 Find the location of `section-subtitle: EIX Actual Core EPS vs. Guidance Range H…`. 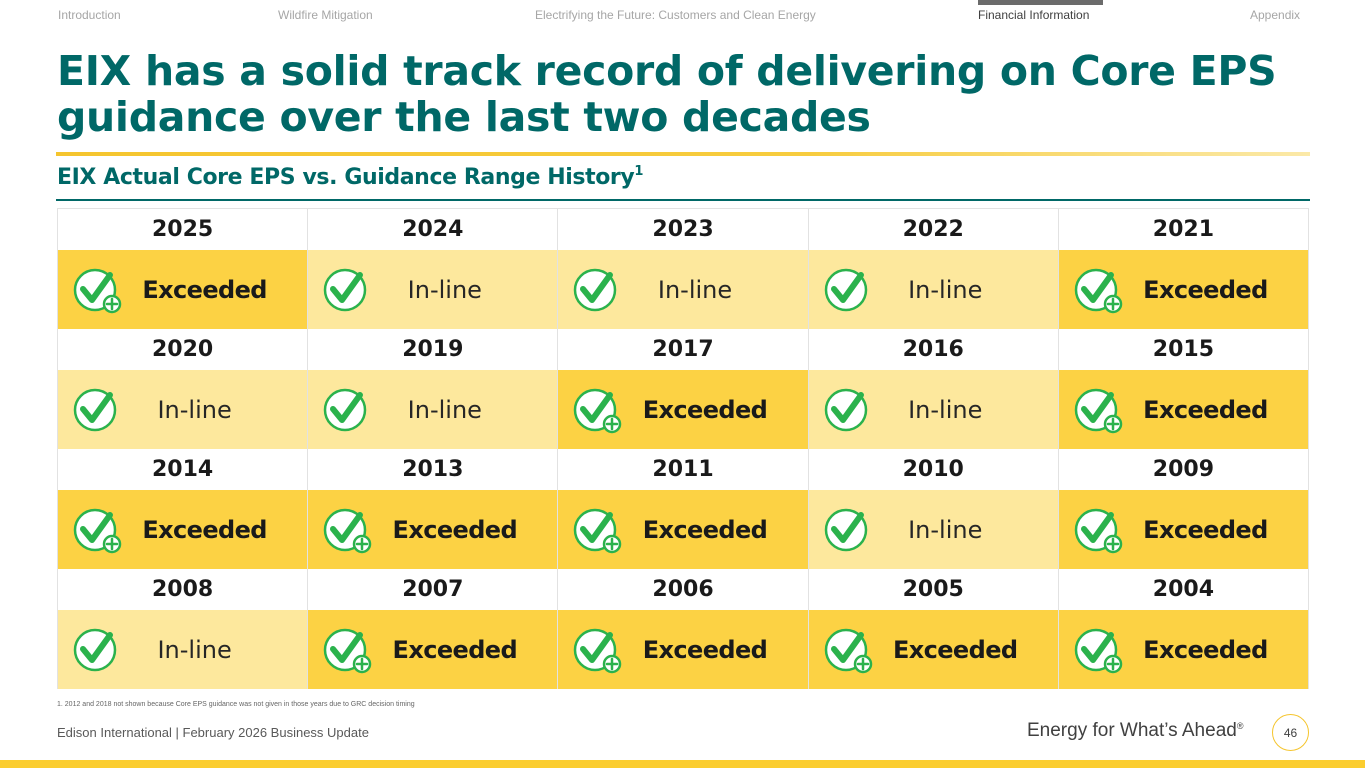

section-subtitle: EIX Actual Core EPS vs. Guidance Range H… is located at coordinates (350, 177).